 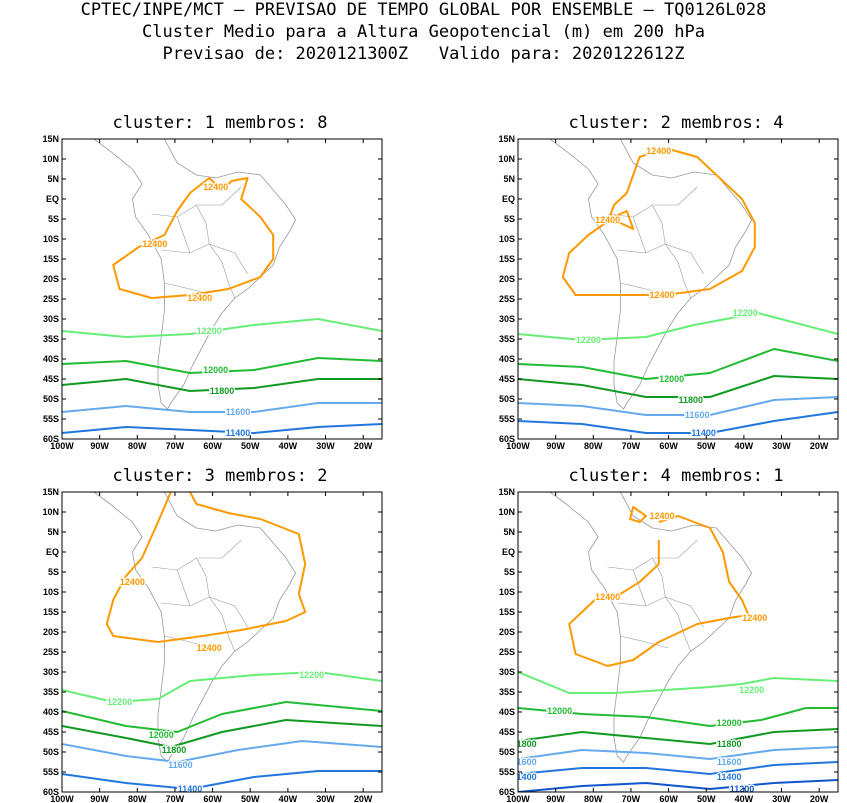 I want to click on lon-label: 30W, so click(x=781, y=446).